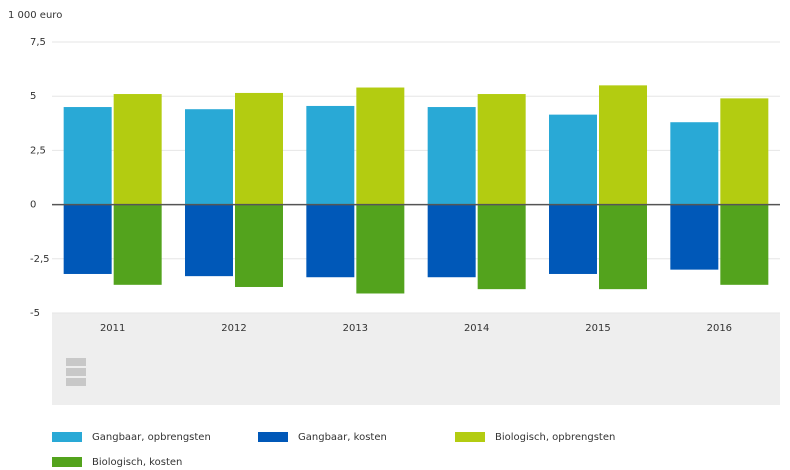  I want to click on legend-label: Biologisch, opbrengsten, so click(555, 437).